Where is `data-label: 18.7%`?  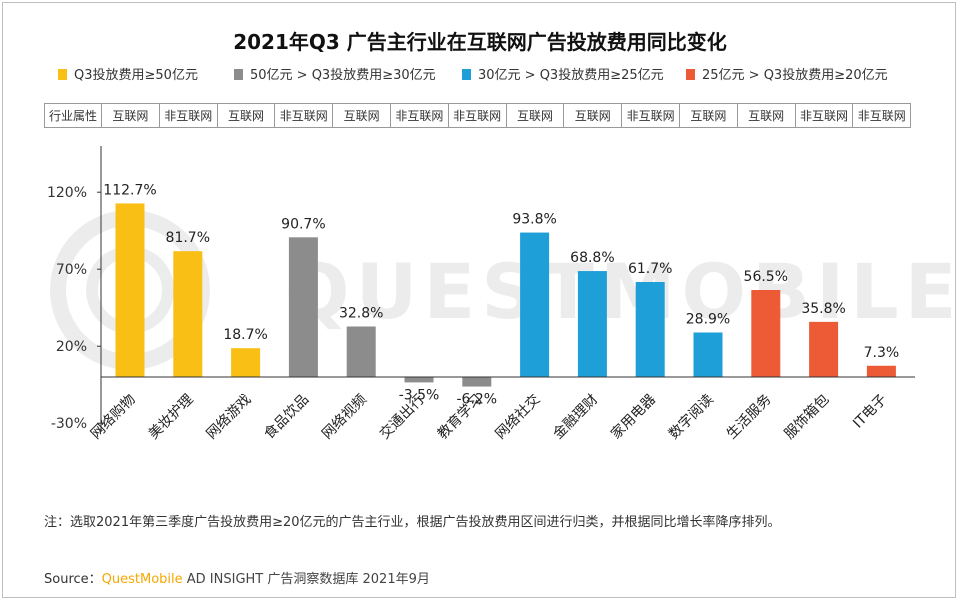 data-label: 18.7% is located at coordinates (245, 335).